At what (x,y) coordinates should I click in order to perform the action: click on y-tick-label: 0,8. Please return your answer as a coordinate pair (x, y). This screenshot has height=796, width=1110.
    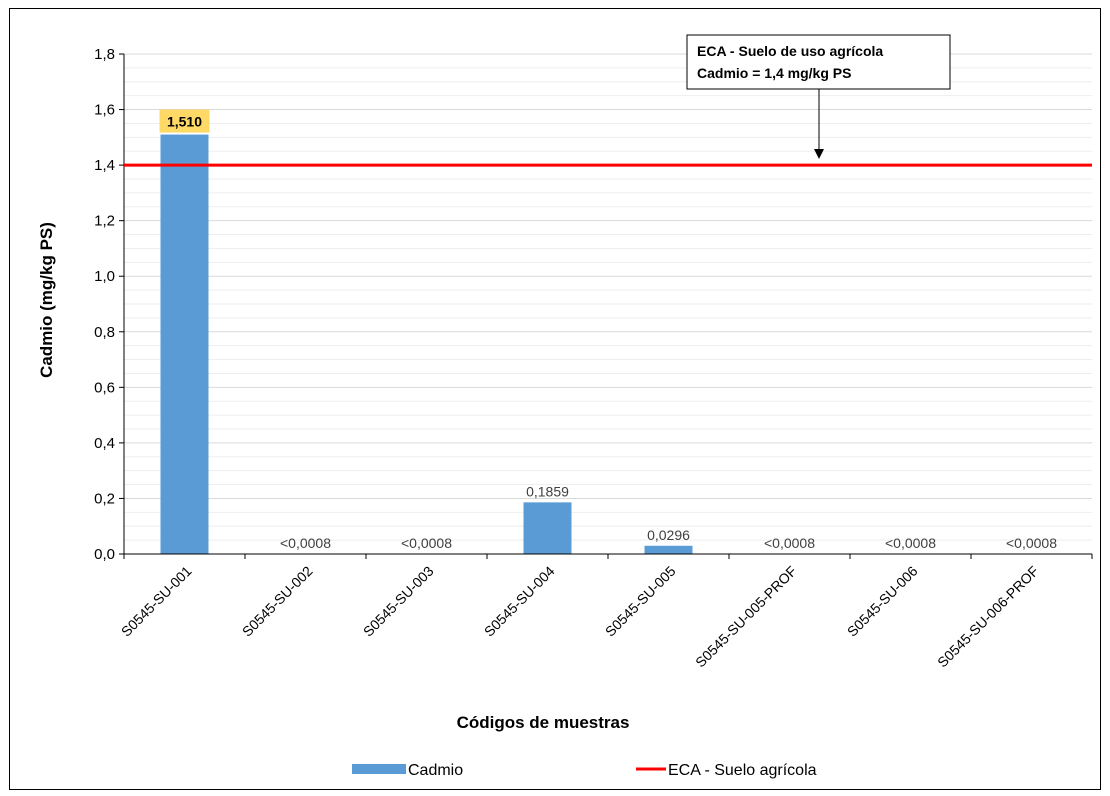
    Looking at the image, I should click on (104, 332).